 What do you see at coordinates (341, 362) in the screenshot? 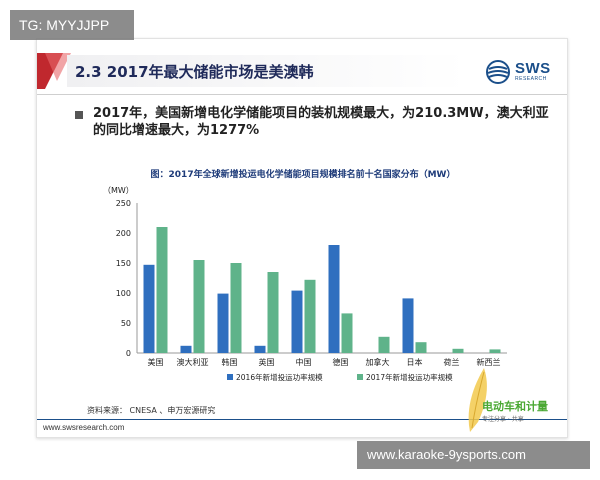
I see `x-tick-label: 德国` at bounding box center [341, 362].